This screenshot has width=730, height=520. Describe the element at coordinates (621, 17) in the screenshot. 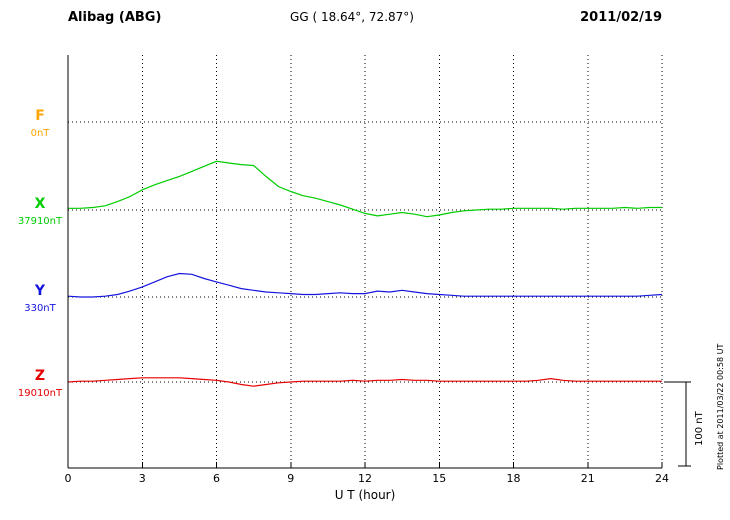

I see `plot-date: 2011/02/19` at that location.